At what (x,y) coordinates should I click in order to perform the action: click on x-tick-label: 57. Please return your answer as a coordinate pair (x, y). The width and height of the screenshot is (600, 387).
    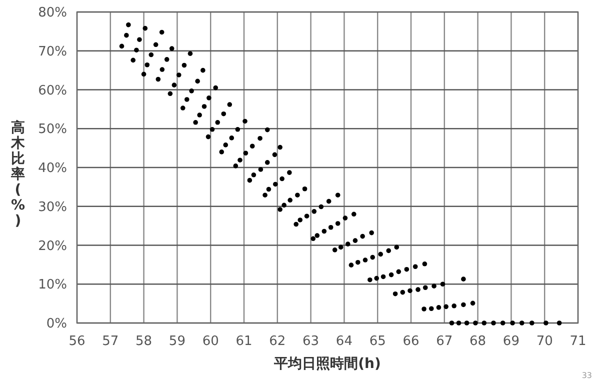
    Looking at the image, I should click on (110, 341).